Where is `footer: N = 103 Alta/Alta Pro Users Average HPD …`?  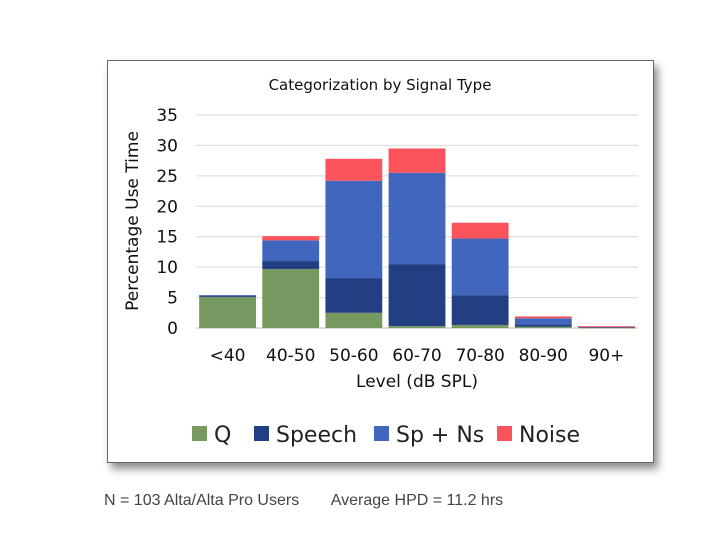
footer: N = 103 Alta/Alta Pro Users Average HPD … is located at coordinates (317, 501).